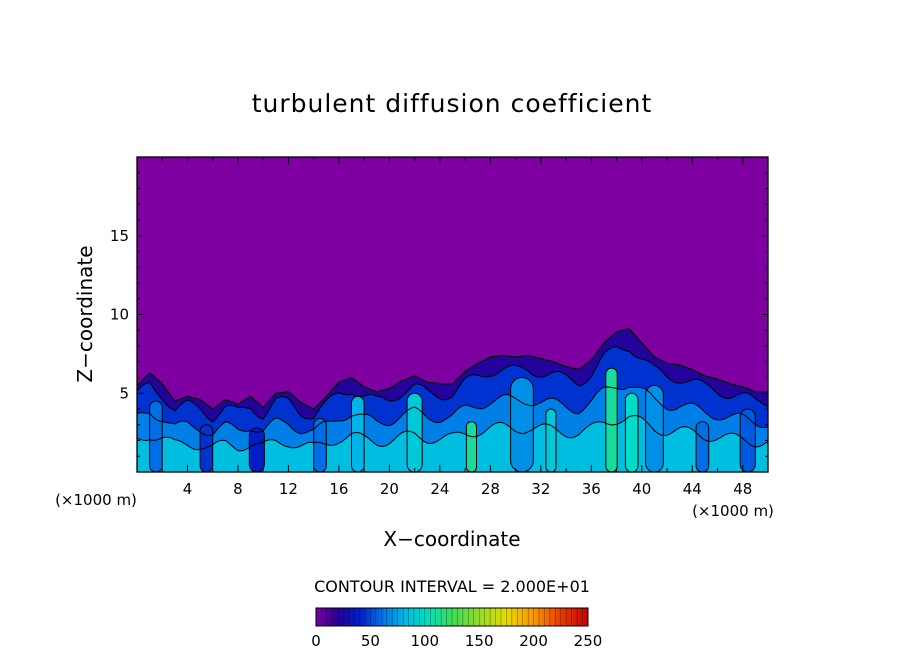 This screenshot has height=654, width=904. What do you see at coordinates (490, 489) in the screenshot?
I see `x-tick-label: 28` at bounding box center [490, 489].